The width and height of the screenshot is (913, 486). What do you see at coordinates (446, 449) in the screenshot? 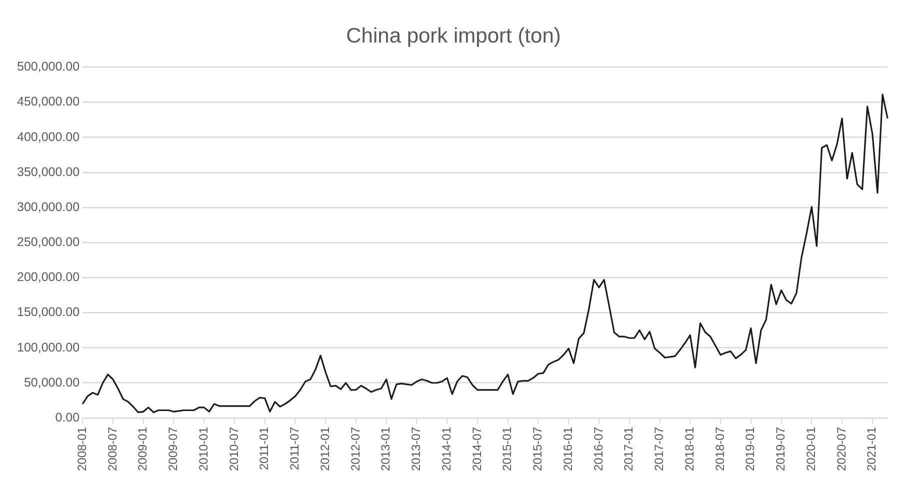
I see `x-tick-label: 2014-01` at bounding box center [446, 449].